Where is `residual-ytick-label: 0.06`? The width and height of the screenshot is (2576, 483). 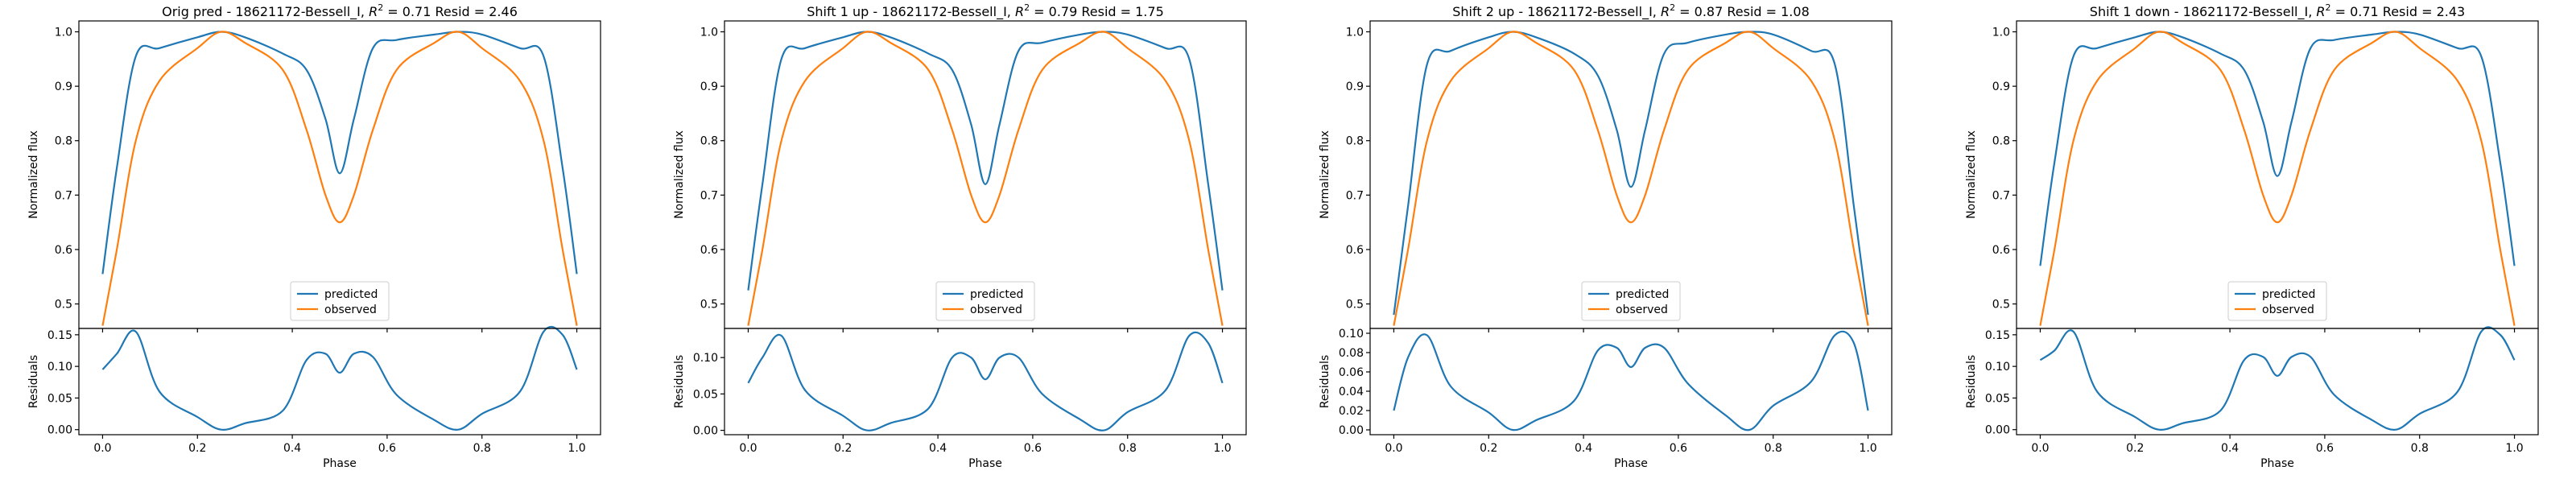 residual-ytick-label: 0.06 is located at coordinates (1351, 372).